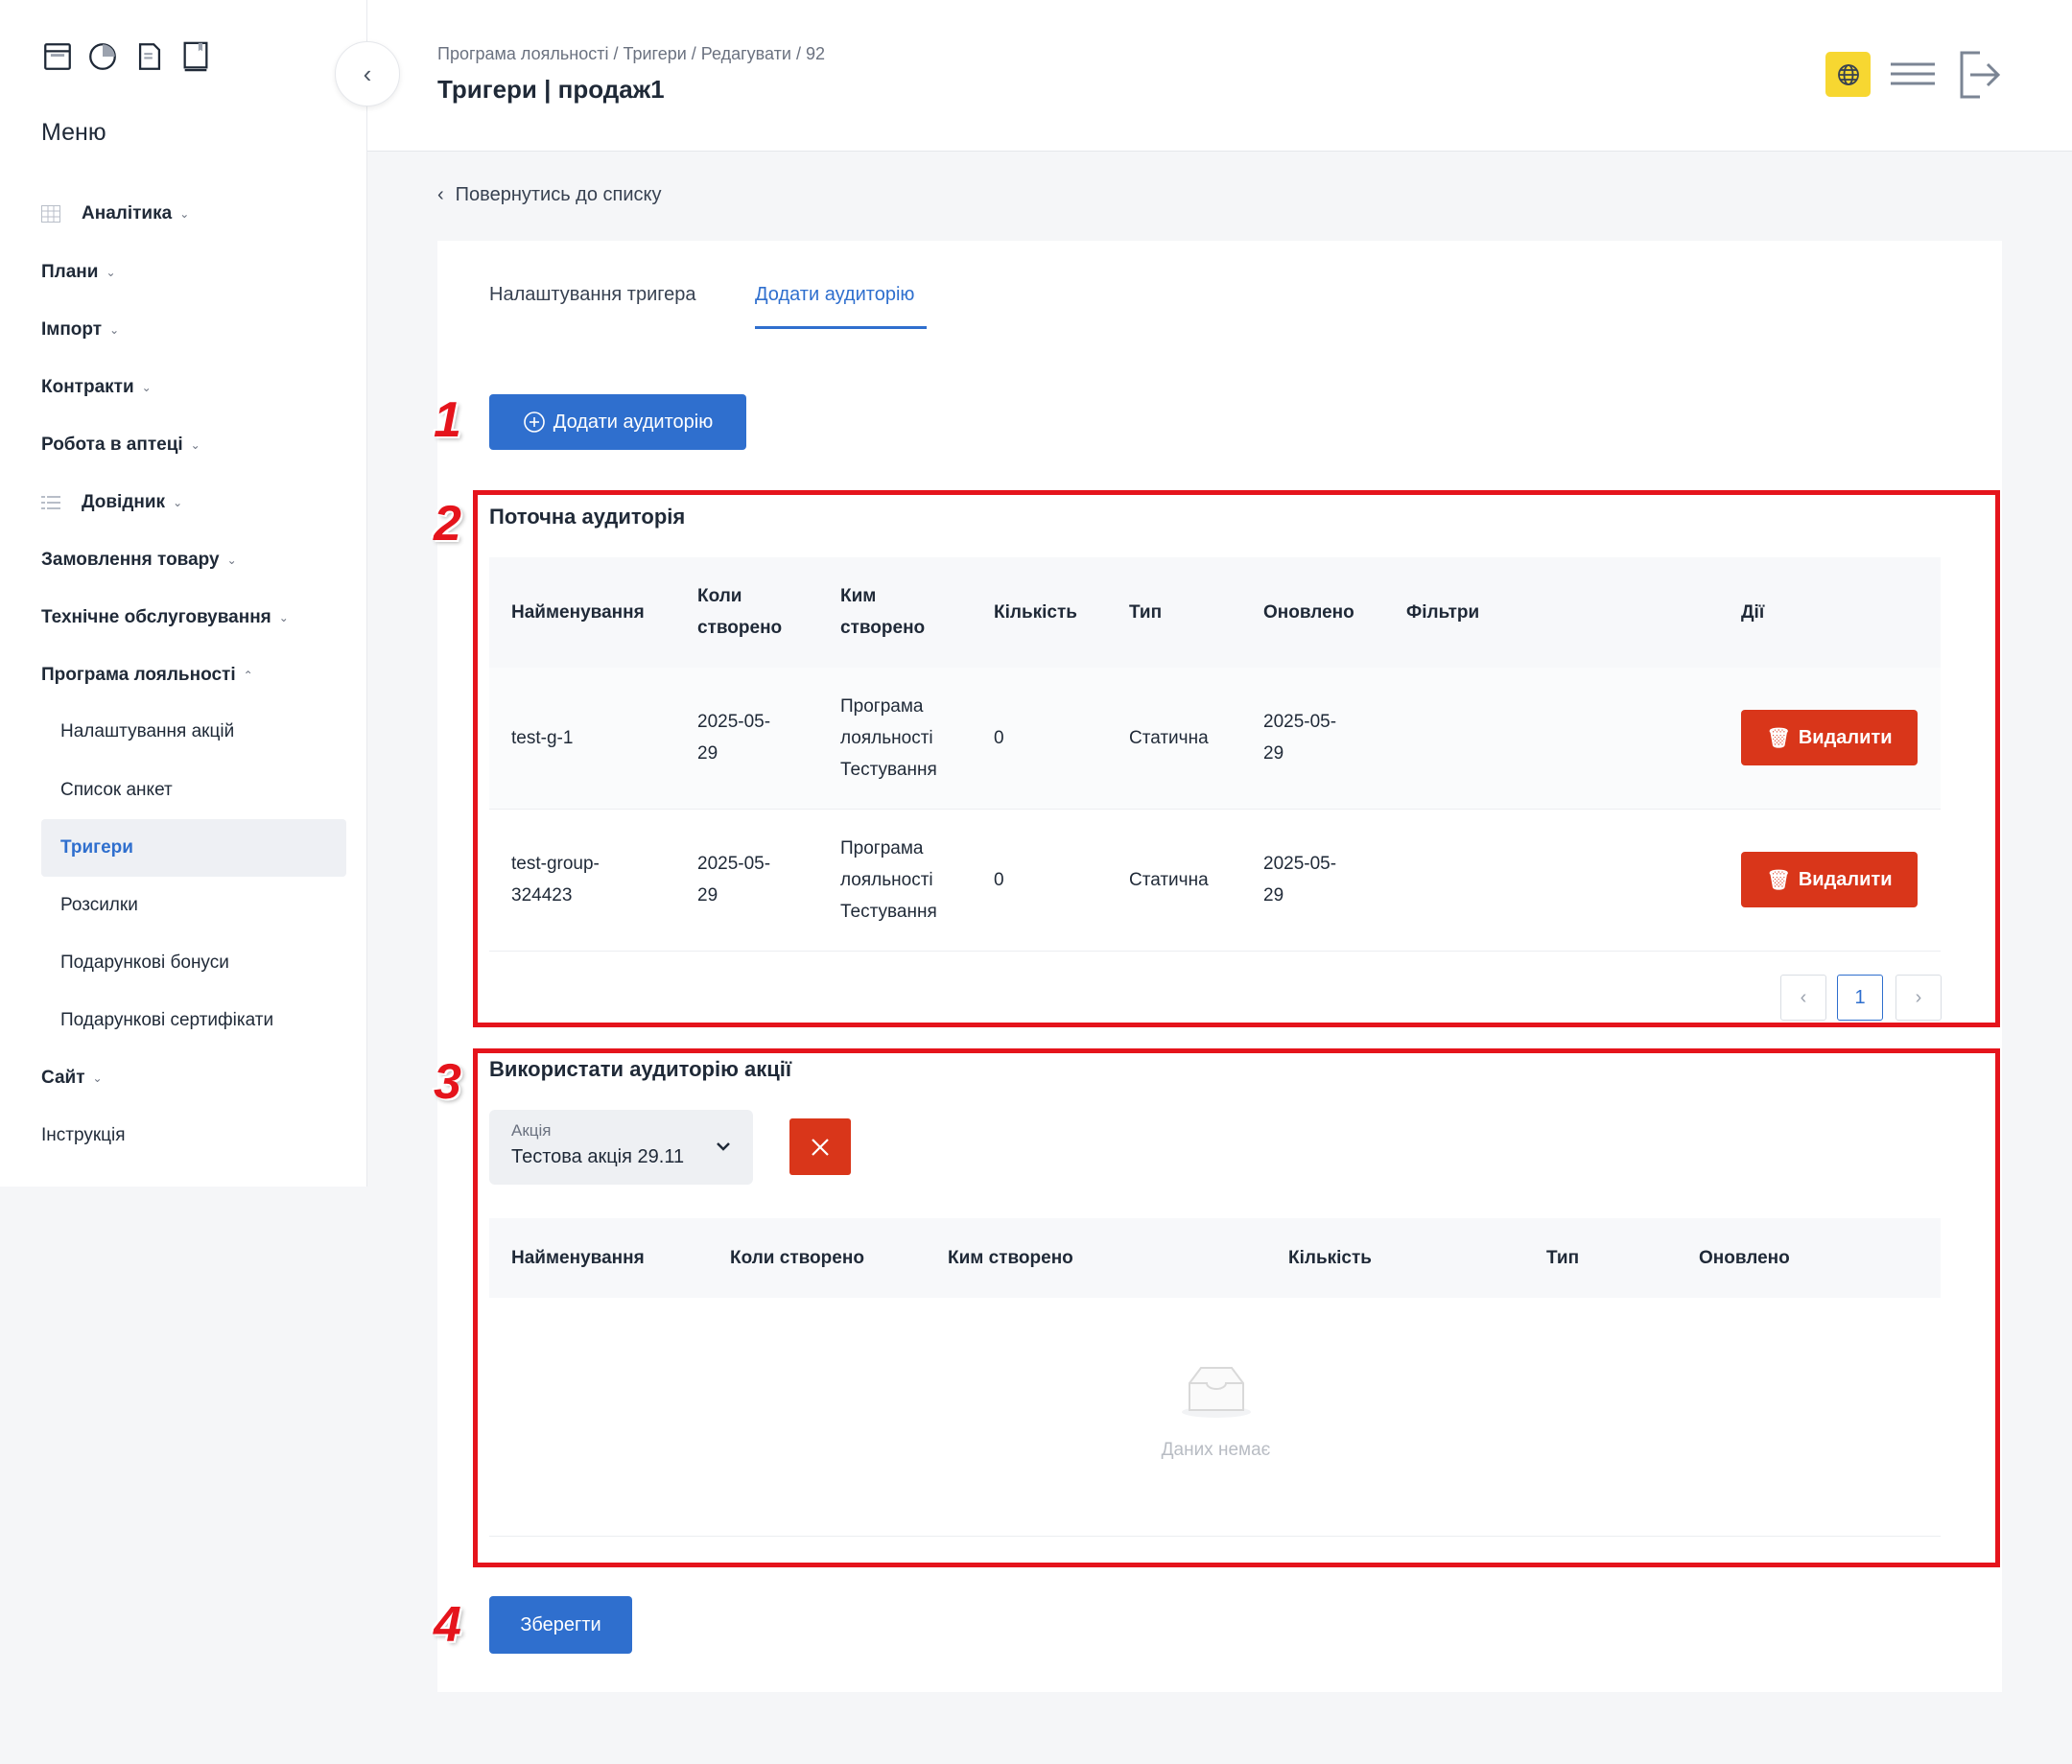 This screenshot has height=1764, width=2072. I want to click on close-icon, so click(820, 1147).